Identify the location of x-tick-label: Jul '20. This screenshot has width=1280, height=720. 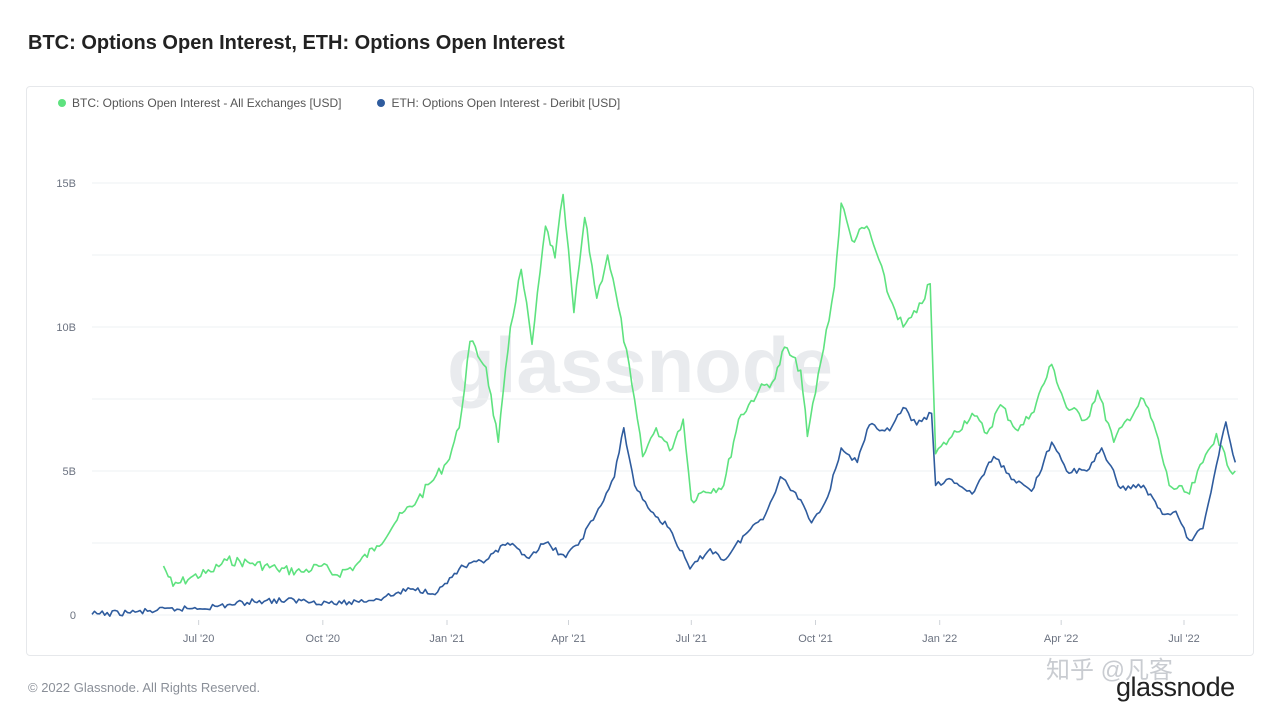
(198, 639).